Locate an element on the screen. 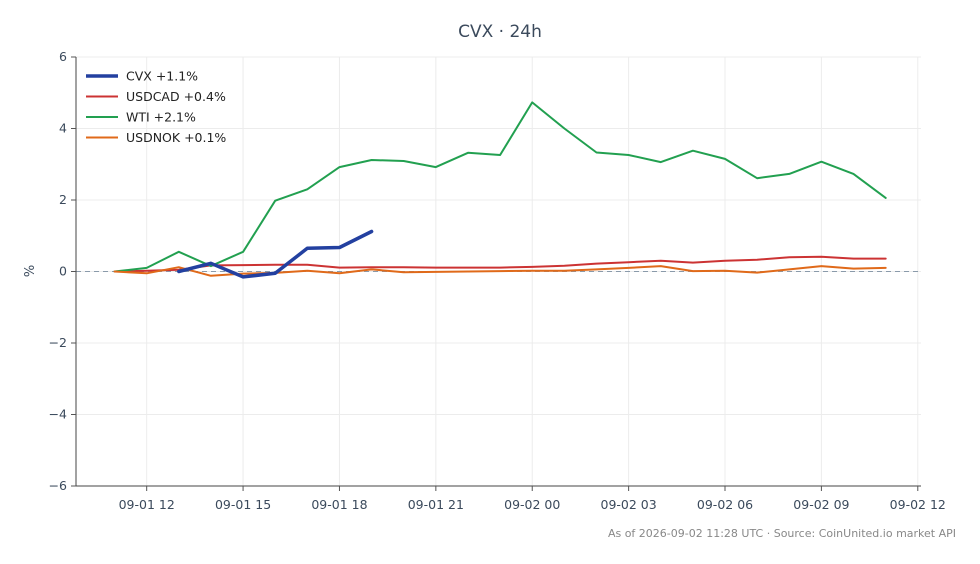 The width and height of the screenshot is (980, 564). legend-label: USDNOK +0.1% is located at coordinates (176, 137).